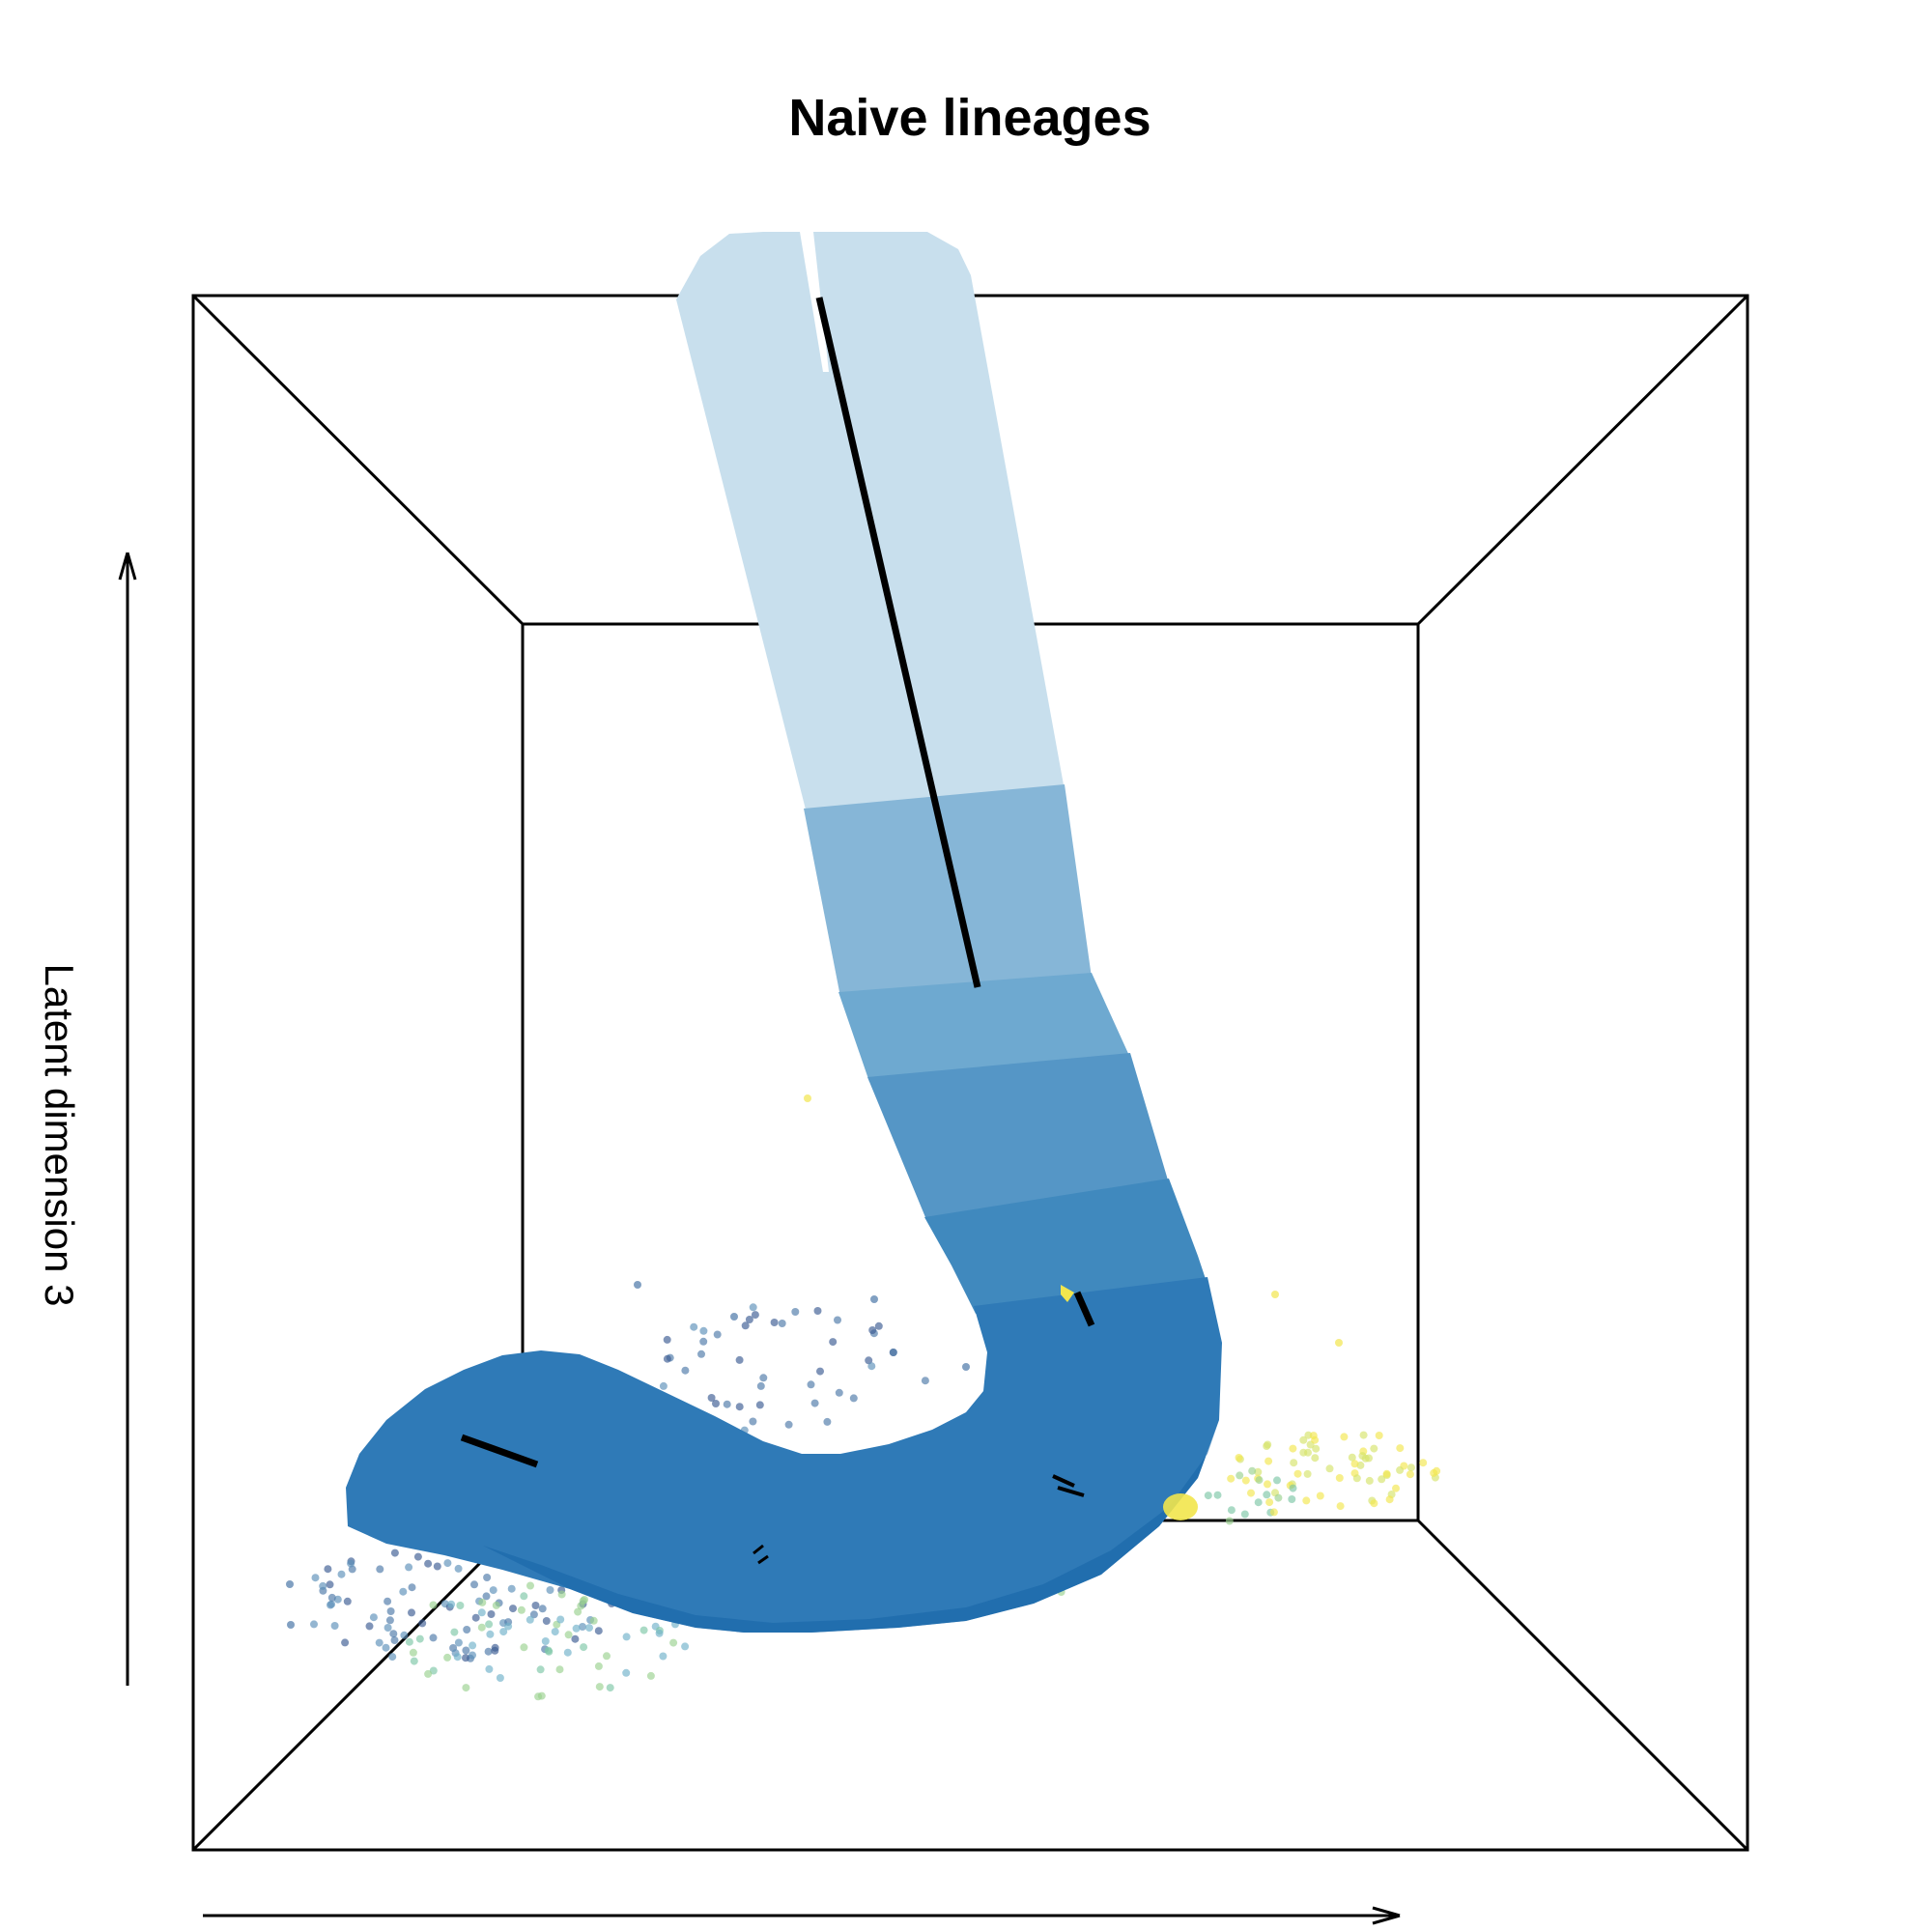 The image size is (1932, 1932). Describe the element at coordinates (1386, 1915) in the screenshot. I see `x-axis-arrowhead` at that location.